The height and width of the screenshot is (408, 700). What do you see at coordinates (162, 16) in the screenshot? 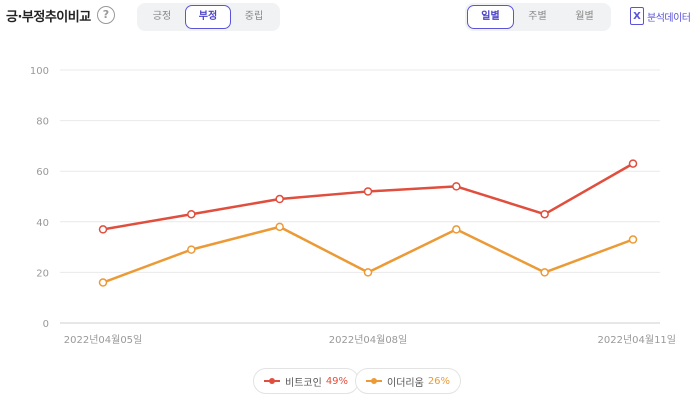
I see `tab-positive: 긍정` at bounding box center [162, 16].